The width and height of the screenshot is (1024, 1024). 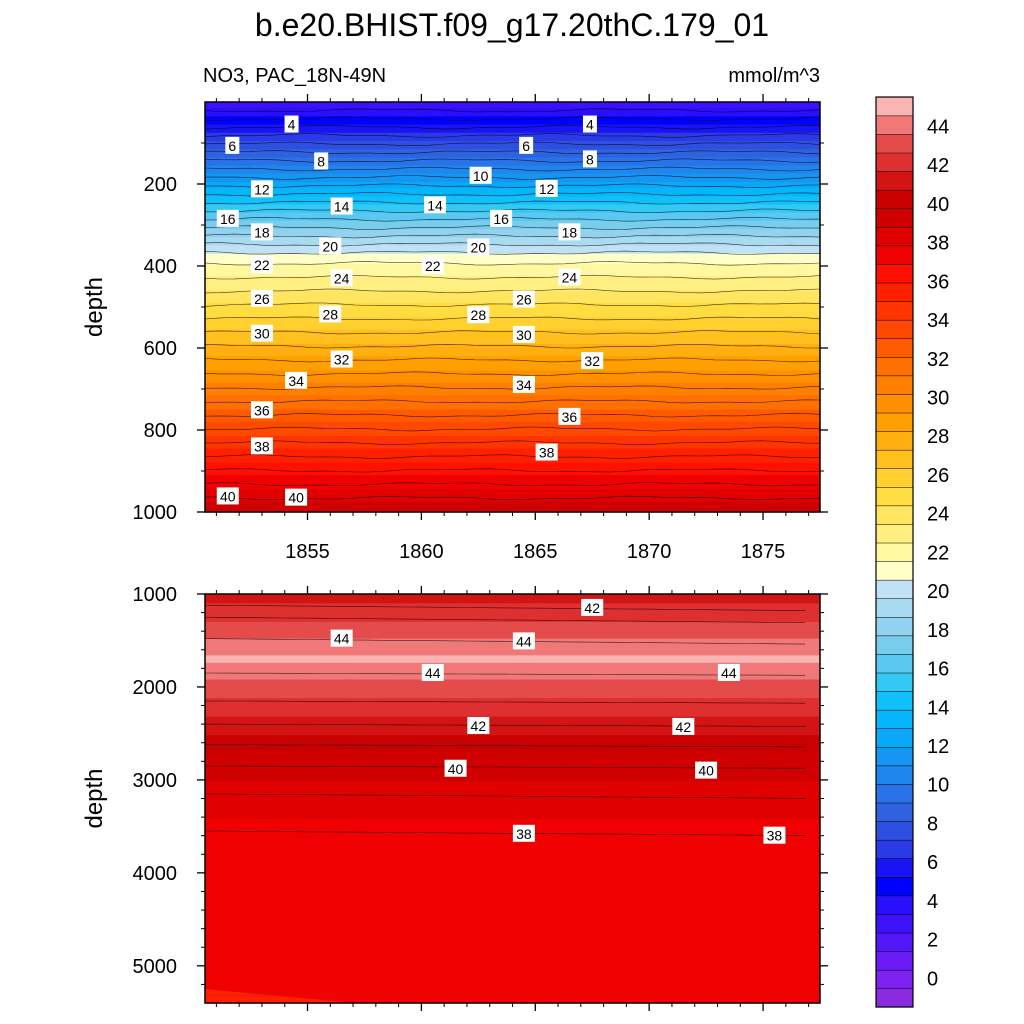 I want to click on upper-contour-label: 16, so click(x=228, y=219).